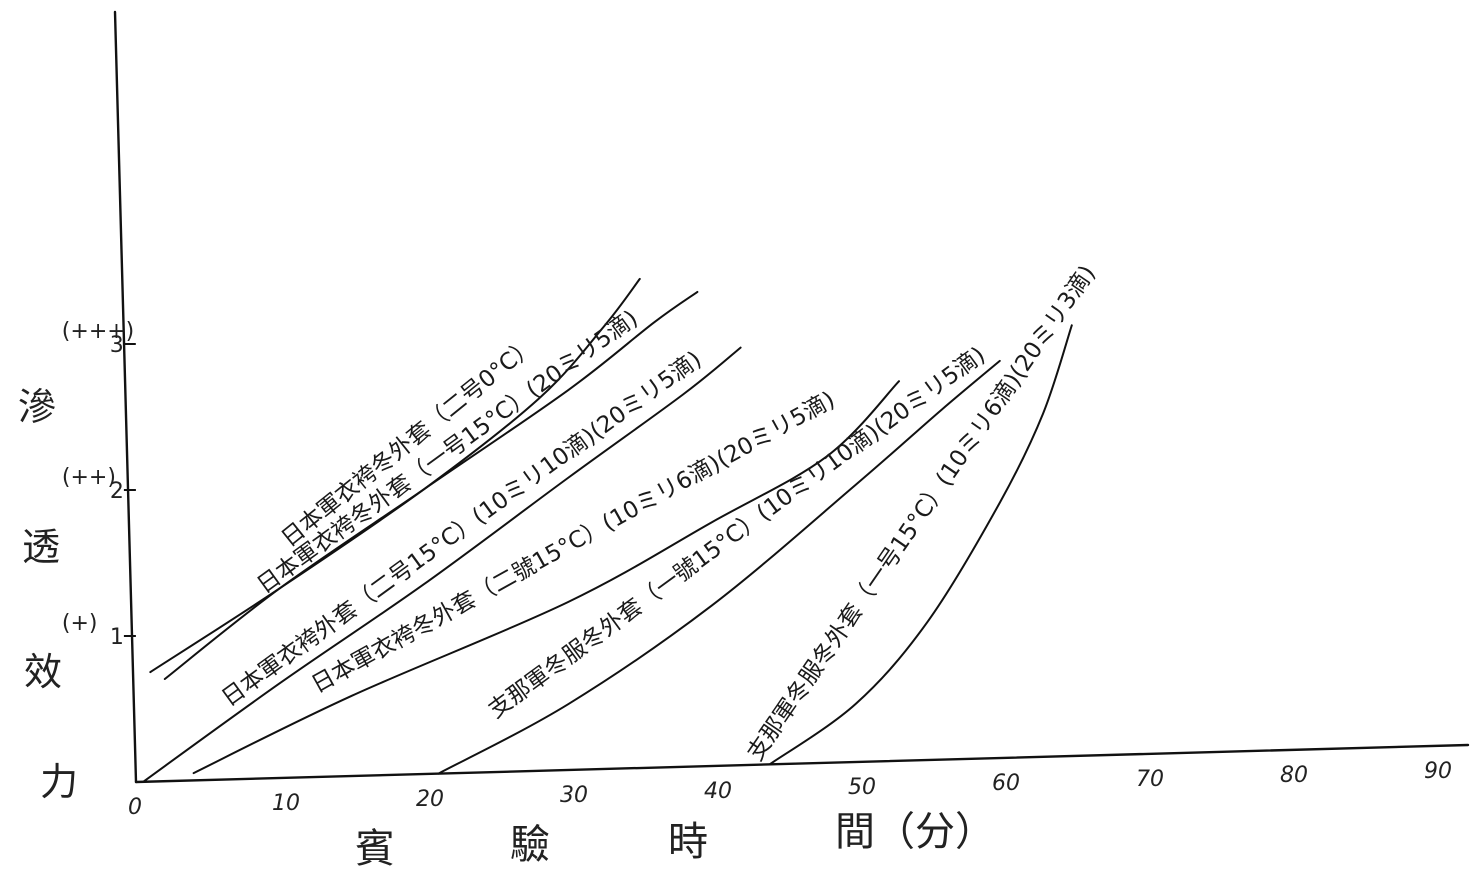 The width and height of the screenshot is (1476, 877). I want to click on x-axis-line, so click(802, 763).